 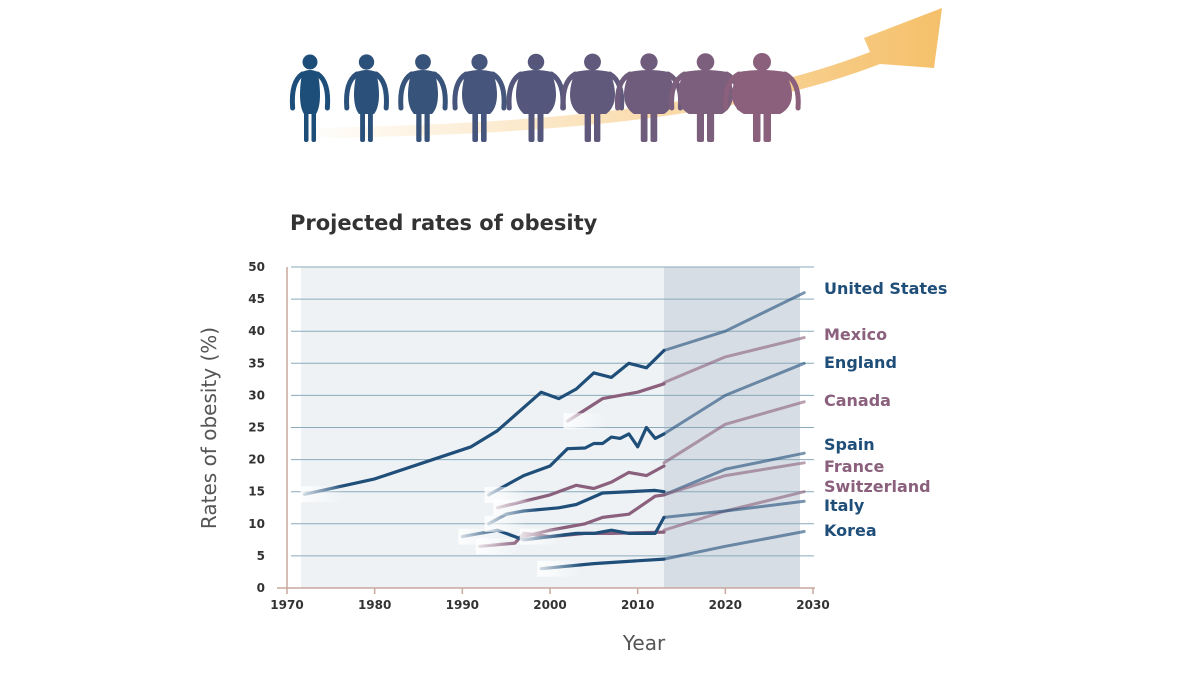 I want to click on people-figures, so click(x=545, y=97).